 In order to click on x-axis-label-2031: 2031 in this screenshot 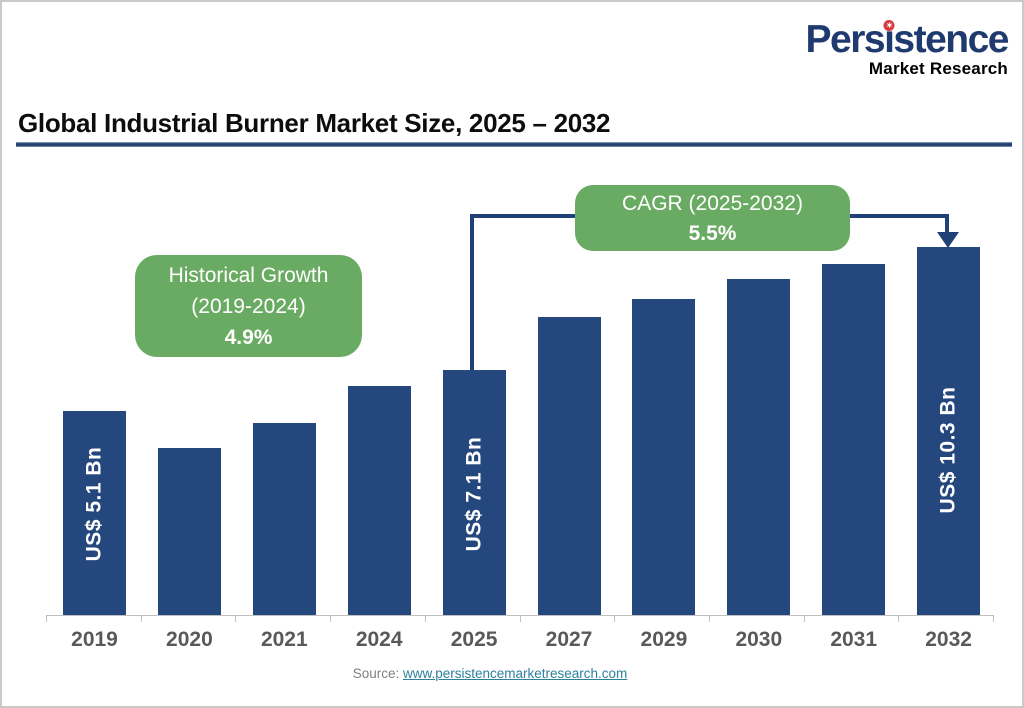, I will do `click(854, 639)`.